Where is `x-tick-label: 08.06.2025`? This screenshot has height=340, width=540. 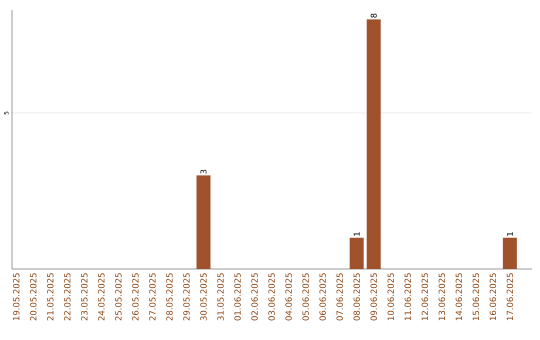
x-tick-label: 08.06.2025 is located at coordinates (356, 296).